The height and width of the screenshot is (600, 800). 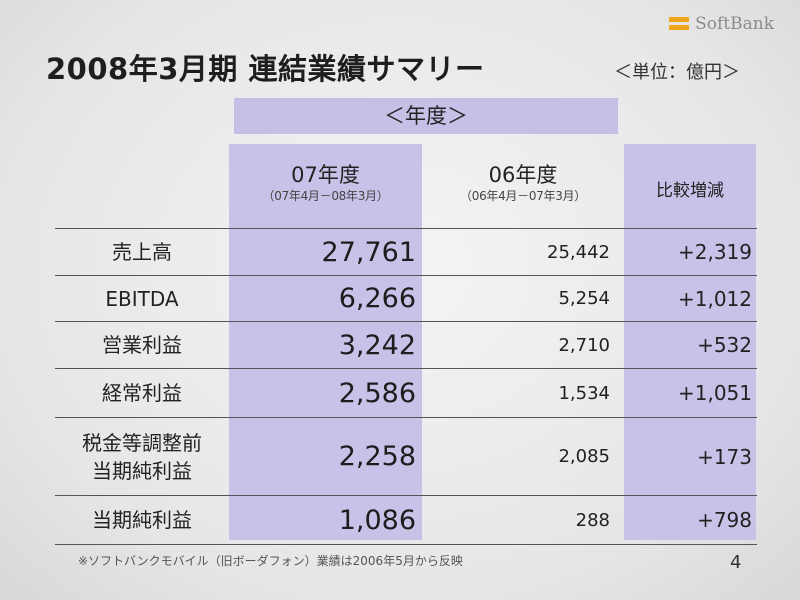 I want to click on cell-diff-ebitda: +1,012, so click(x=714, y=298).